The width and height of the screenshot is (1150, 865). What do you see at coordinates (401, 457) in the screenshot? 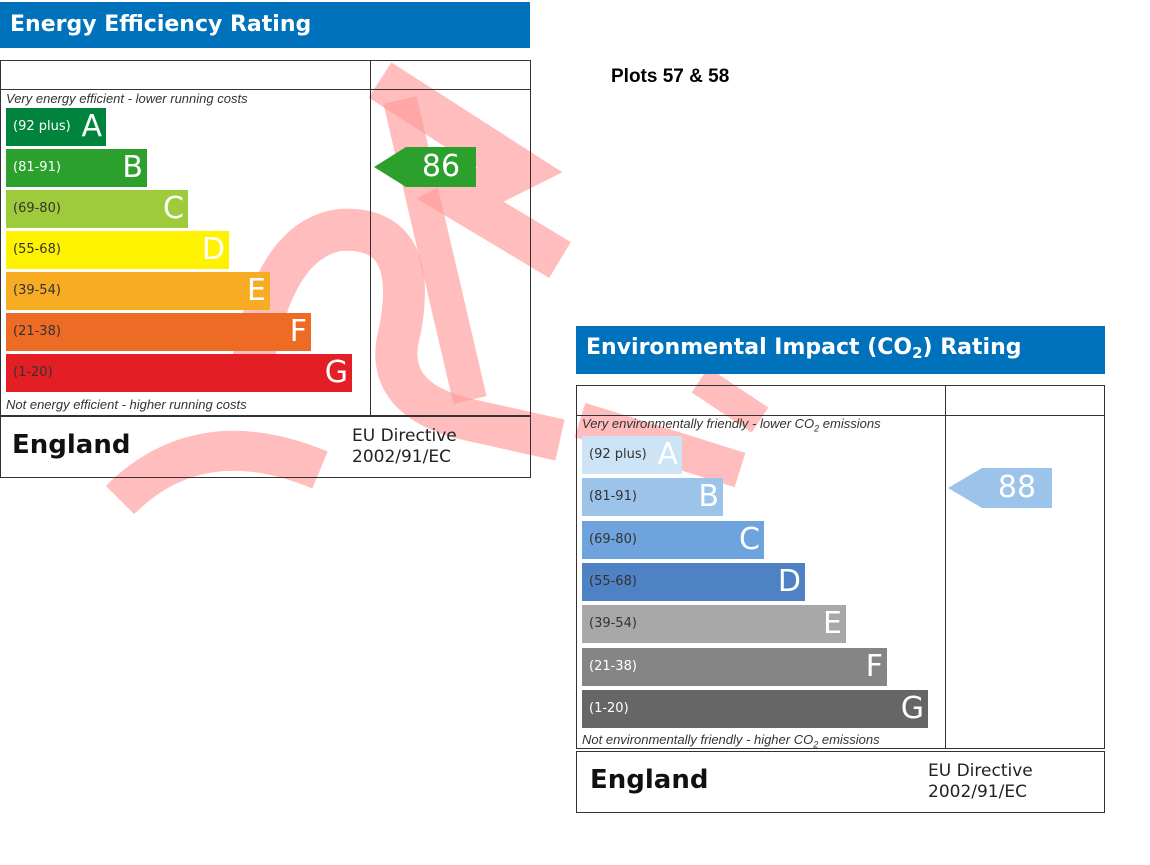
I see `energy-directive-line2: 2002/91/EC` at bounding box center [401, 457].